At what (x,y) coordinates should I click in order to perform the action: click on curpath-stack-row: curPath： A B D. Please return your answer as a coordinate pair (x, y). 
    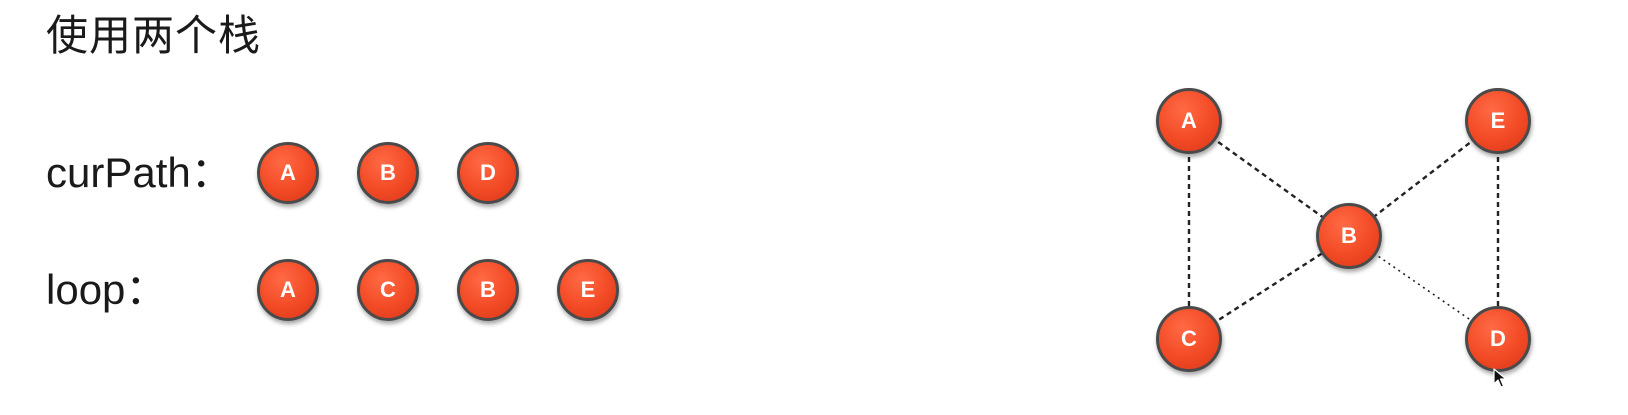
    Looking at the image, I should click on (282, 173).